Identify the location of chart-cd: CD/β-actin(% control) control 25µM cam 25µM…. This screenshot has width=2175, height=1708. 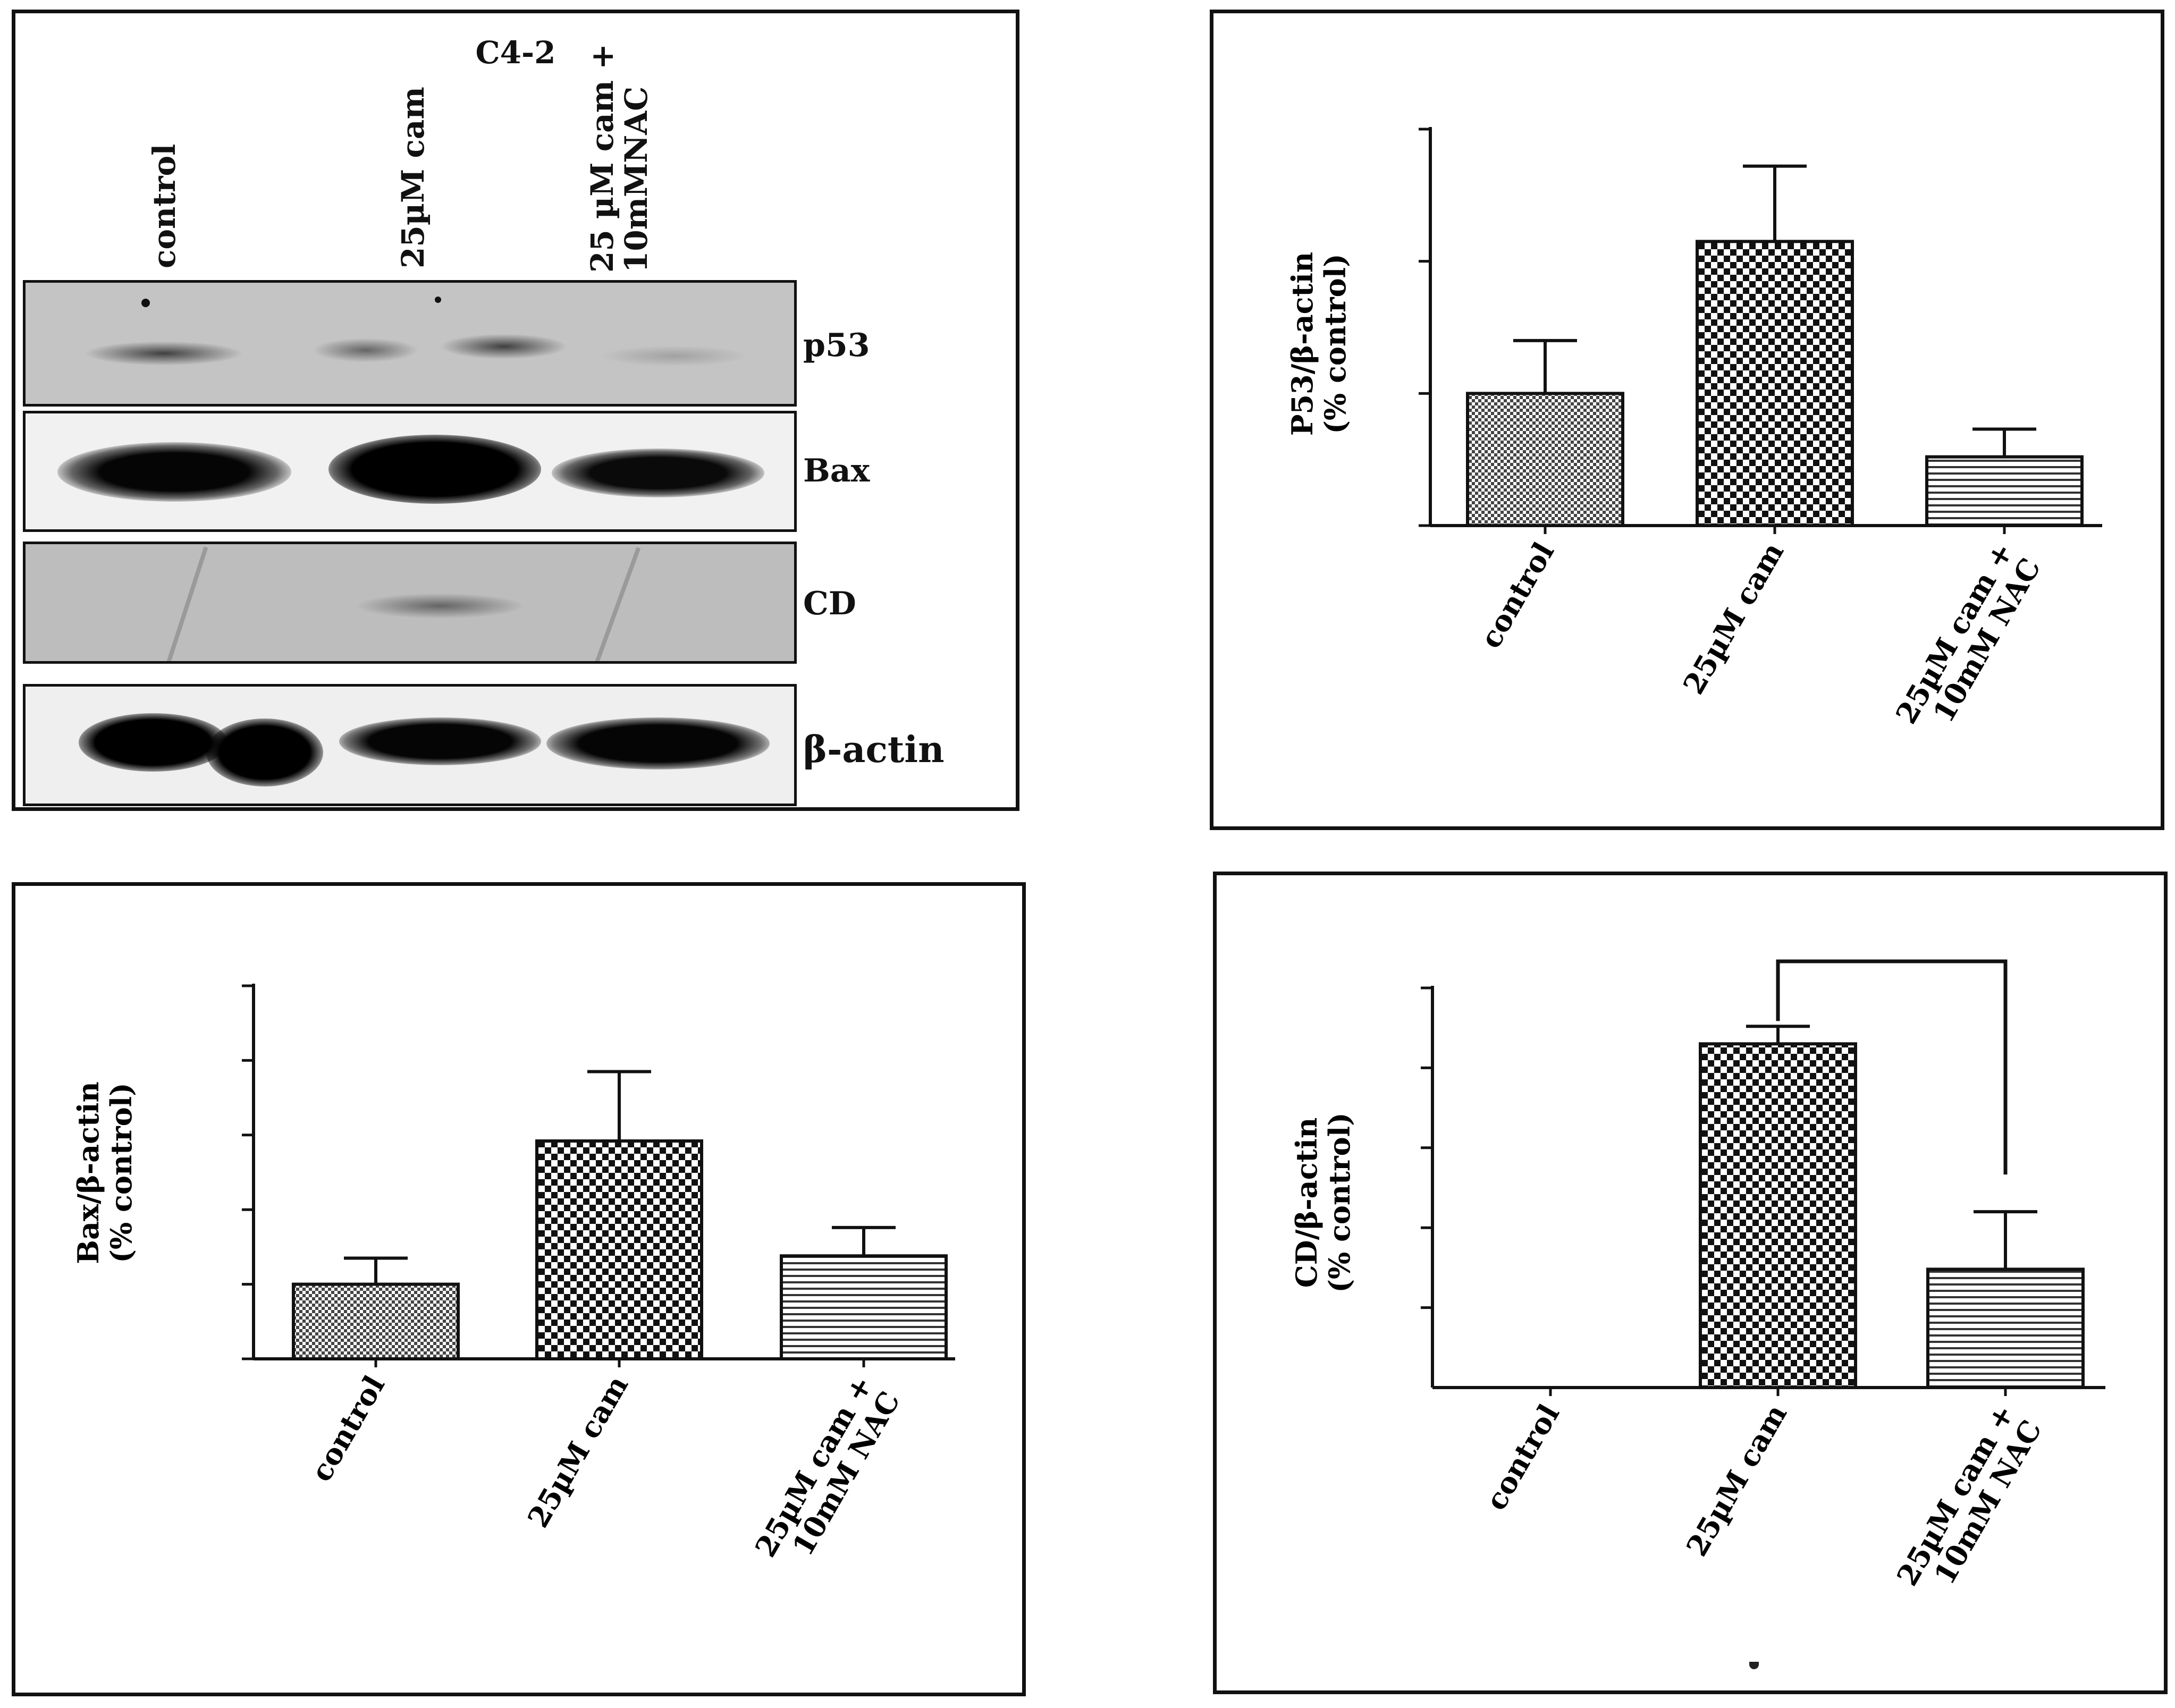
(1697, 1284).